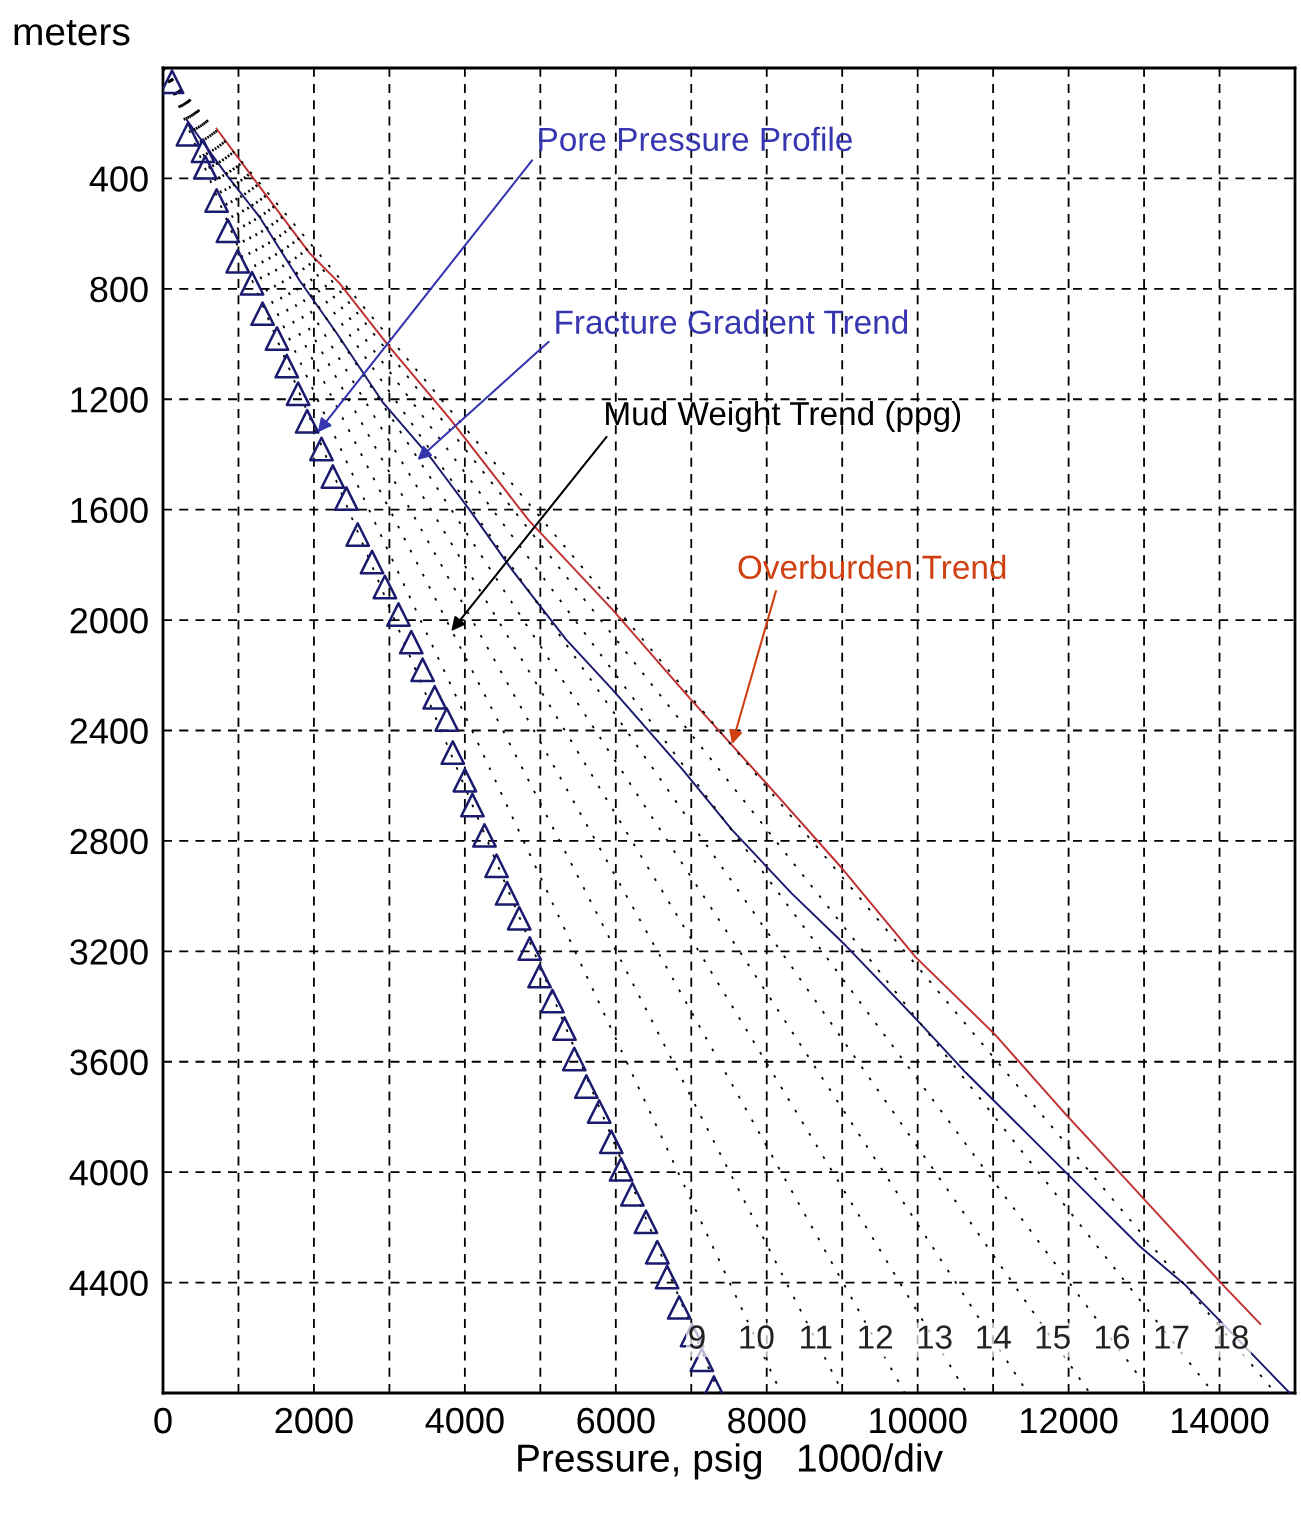 The width and height of the screenshot is (1301, 1519). I want to click on annotation: Fracture Gradient Trend, so click(732, 321).